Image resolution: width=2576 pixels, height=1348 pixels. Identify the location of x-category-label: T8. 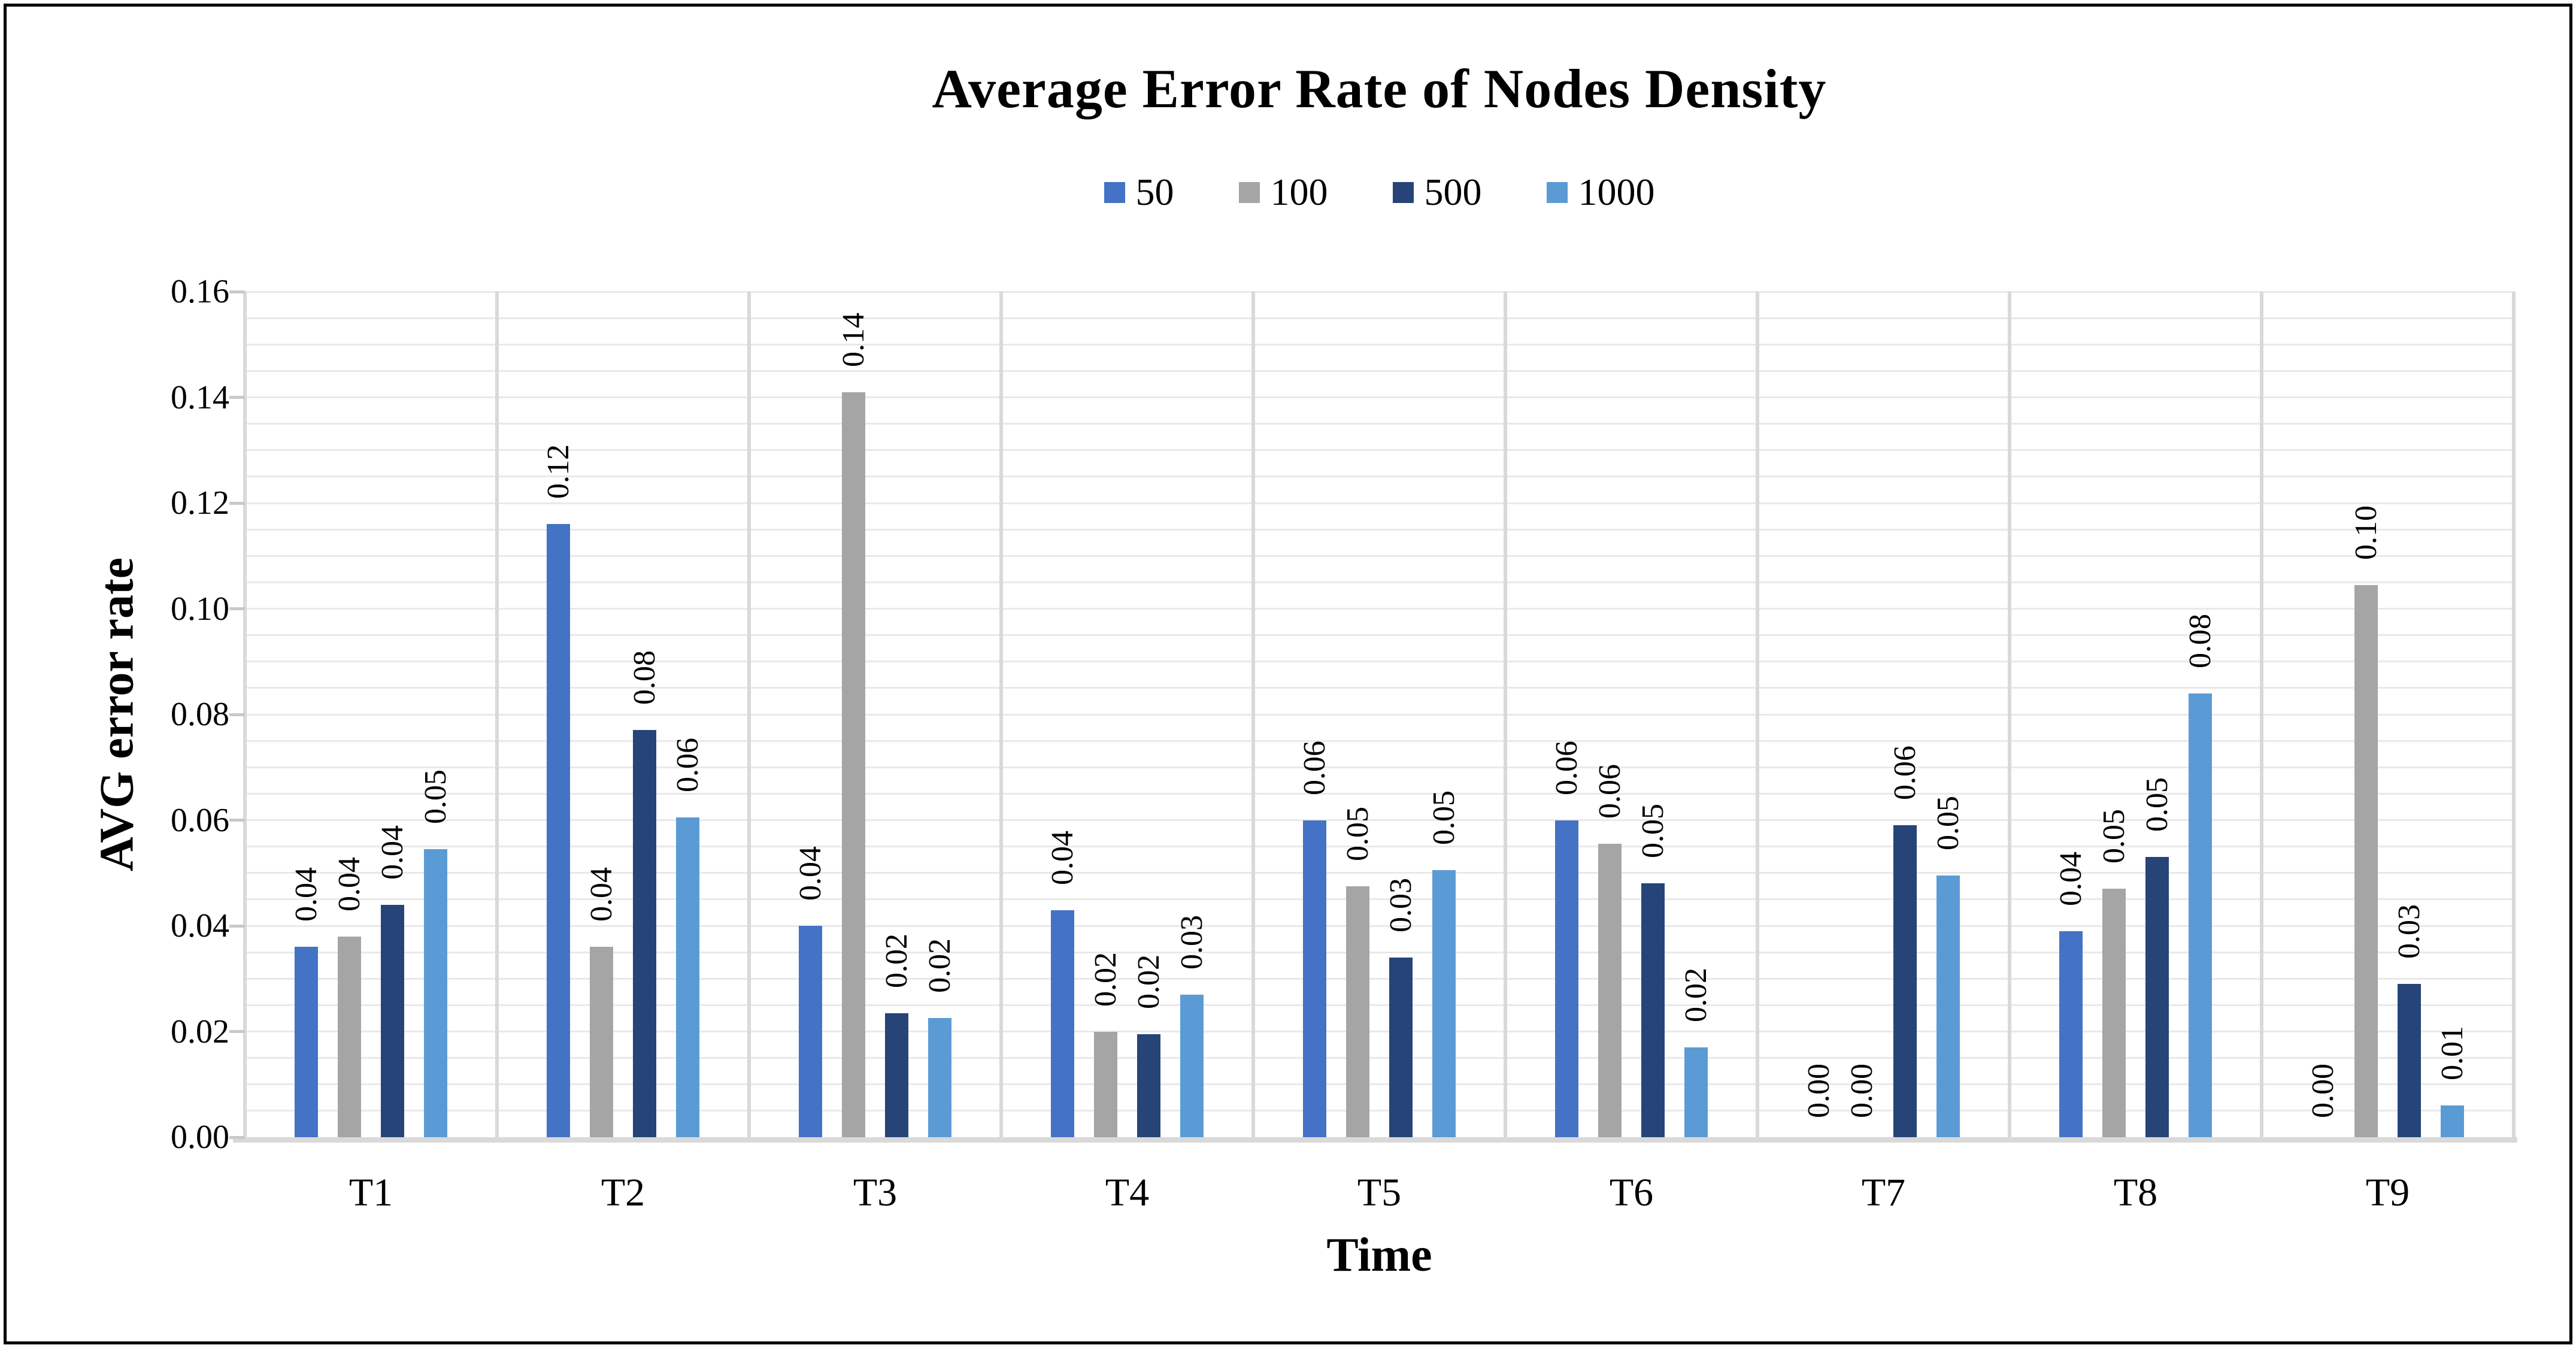
(2135, 1192).